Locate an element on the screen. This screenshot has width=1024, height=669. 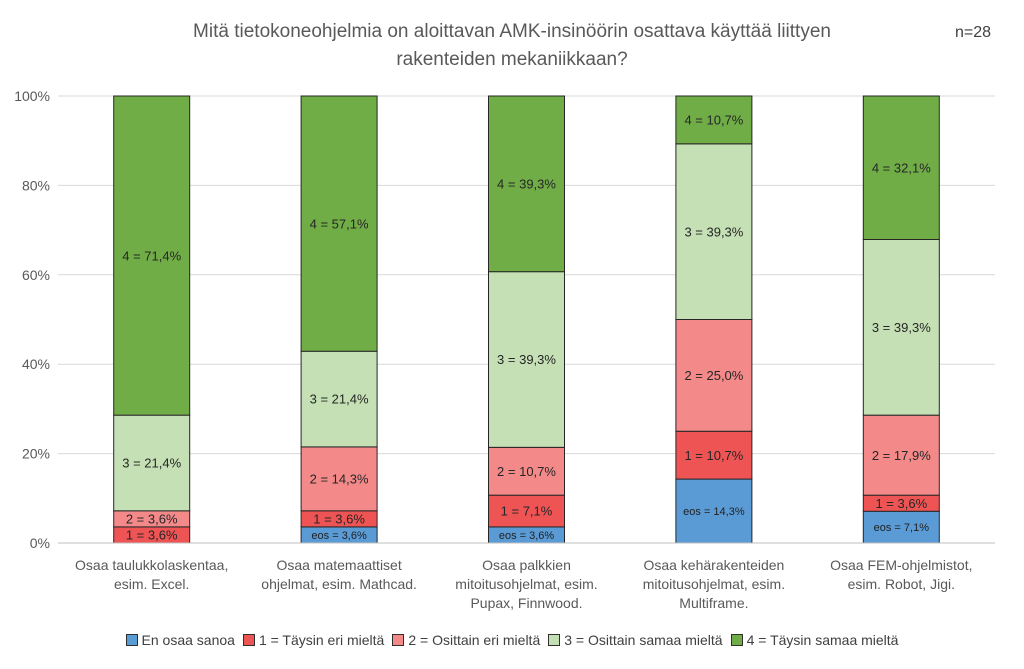
x-tick-label: esim. Excel. is located at coordinates (151, 584).